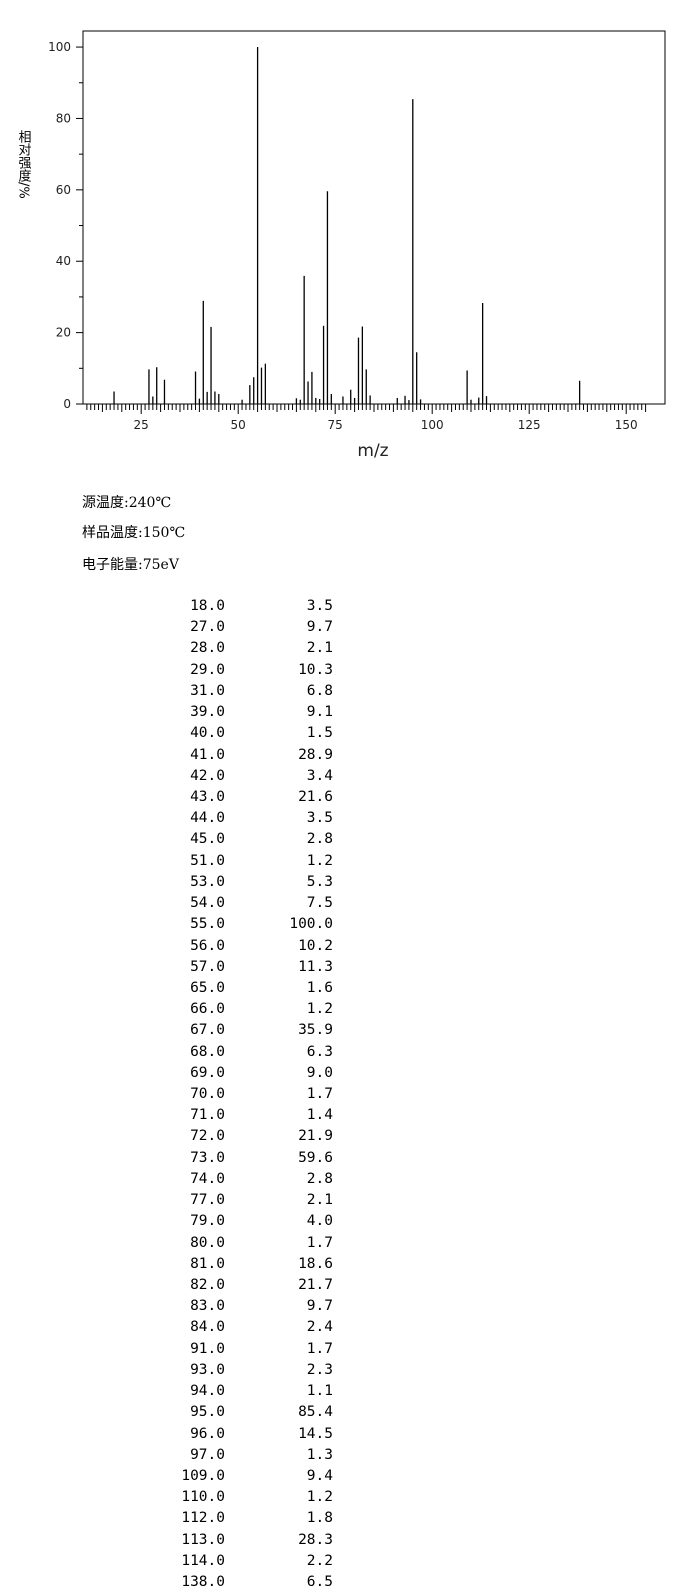  What do you see at coordinates (207, 1009) in the screenshot?
I see `mz-value: 66.0` at bounding box center [207, 1009].